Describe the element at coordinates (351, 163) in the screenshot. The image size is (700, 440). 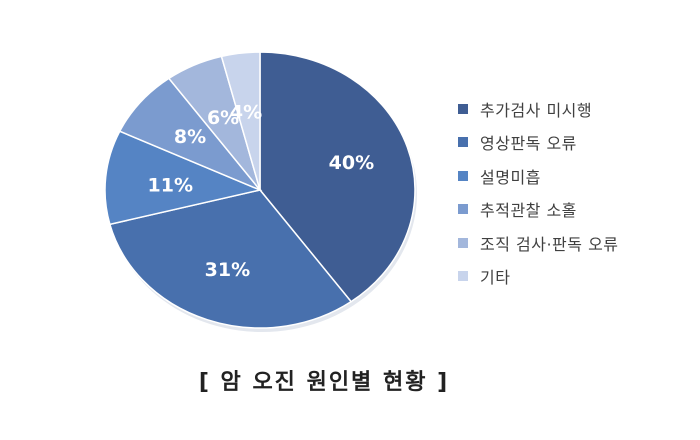
I see `slice-value-label-1: 40%` at that location.